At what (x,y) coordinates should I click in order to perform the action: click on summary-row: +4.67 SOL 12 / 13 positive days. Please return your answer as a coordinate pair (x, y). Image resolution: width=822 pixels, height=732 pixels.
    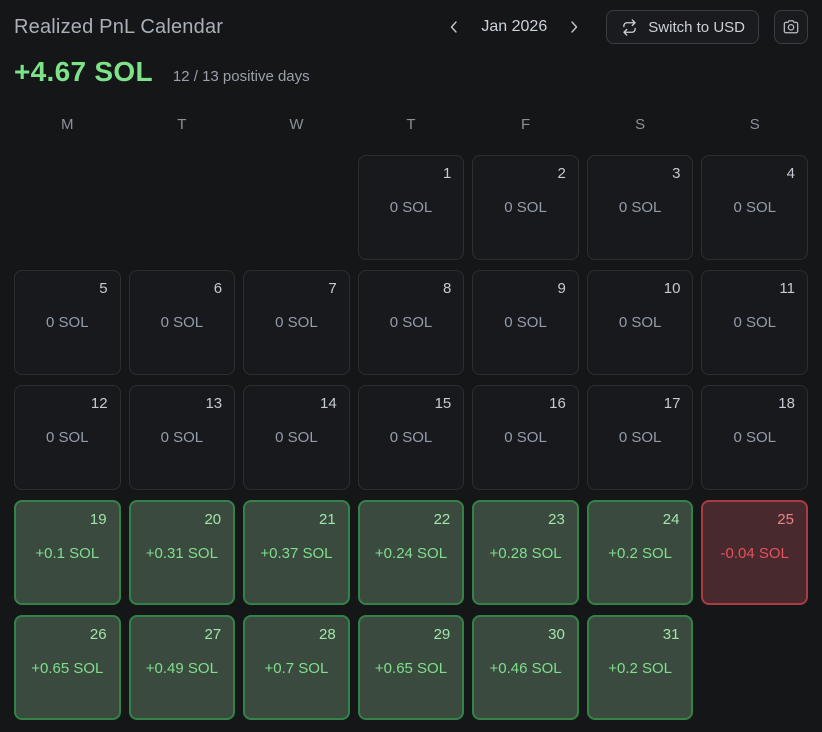
    Looking at the image, I should click on (411, 72).